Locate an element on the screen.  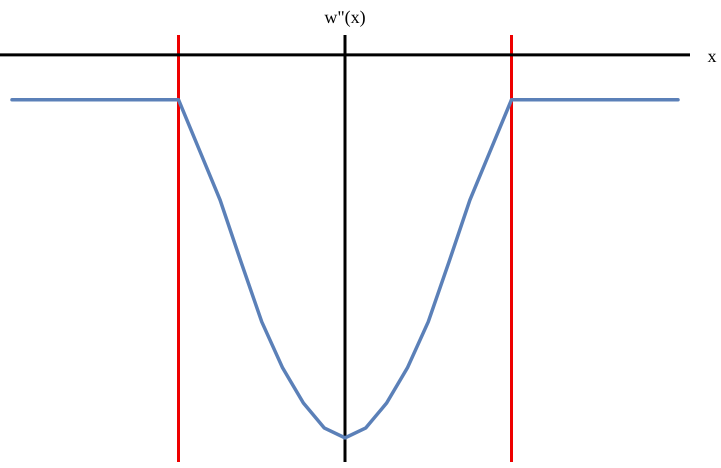
y-axis-title: w"(x) is located at coordinates (345, 17).